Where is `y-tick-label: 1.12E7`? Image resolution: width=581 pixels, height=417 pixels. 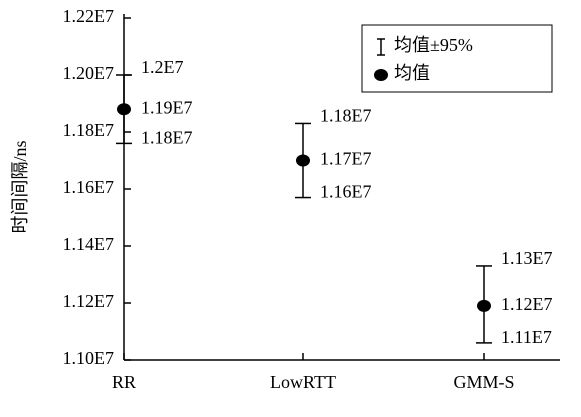 y-tick-label: 1.12E7 is located at coordinates (89, 301).